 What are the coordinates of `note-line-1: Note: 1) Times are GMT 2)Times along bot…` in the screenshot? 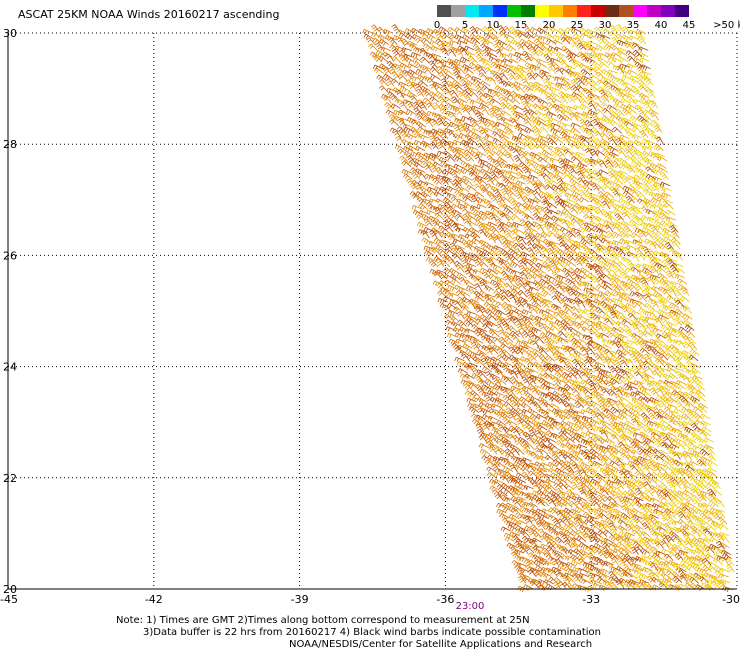 It's located at (323, 620).